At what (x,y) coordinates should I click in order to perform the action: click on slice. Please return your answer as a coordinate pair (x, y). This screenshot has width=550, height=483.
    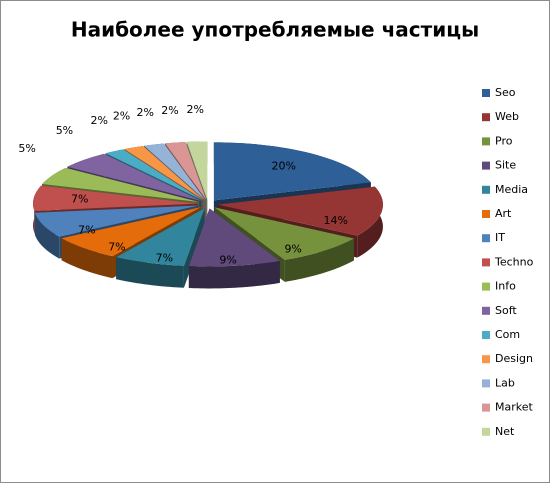
    Looking at the image, I should click on (234, 248).